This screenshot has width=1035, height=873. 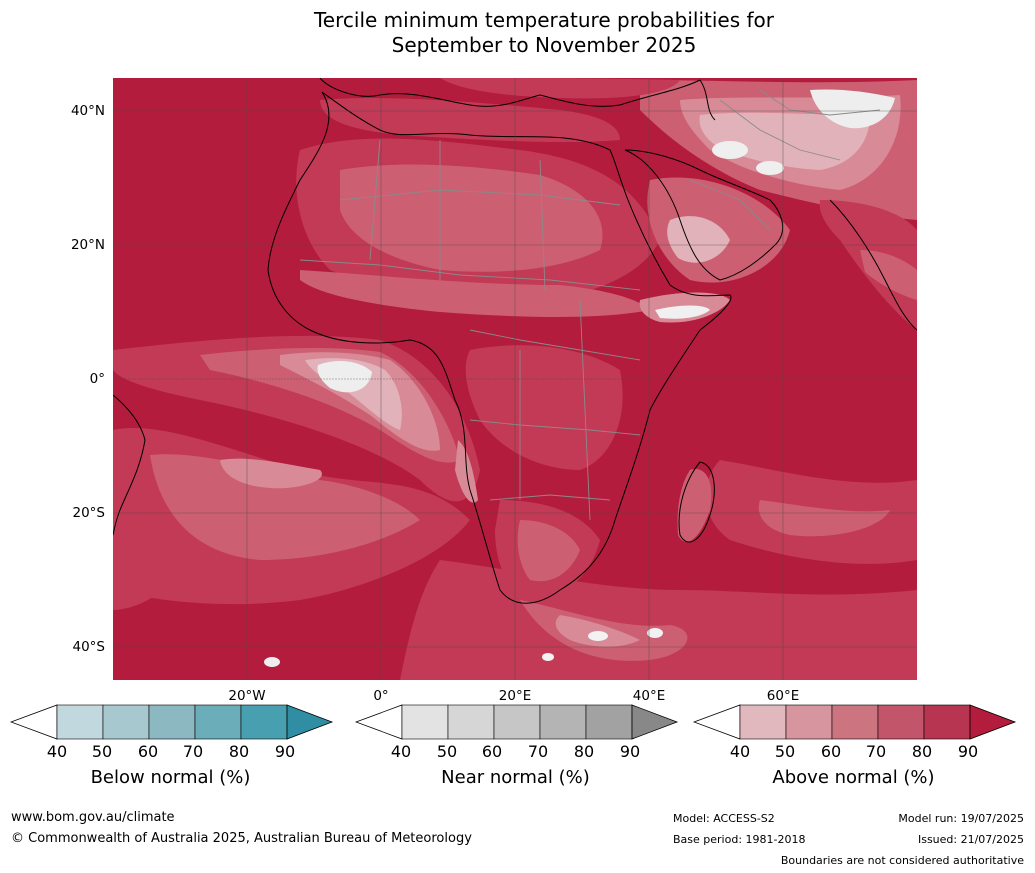 What do you see at coordinates (515, 696) in the screenshot?
I see `lon-label-20e: 20°E` at bounding box center [515, 696].